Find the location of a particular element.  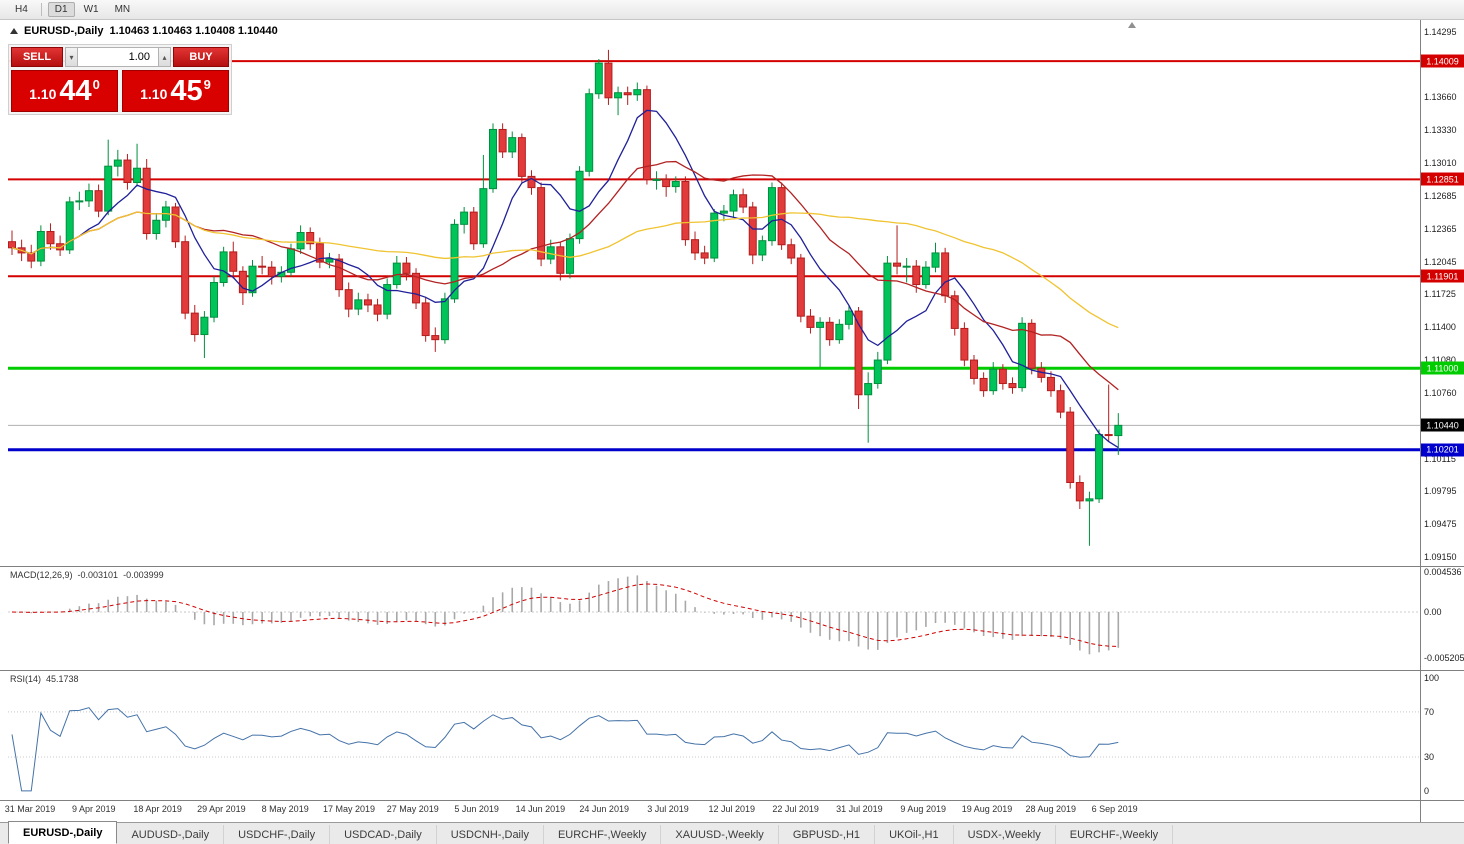

level-price-tag: 1.11000 is located at coordinates (1442, 368).